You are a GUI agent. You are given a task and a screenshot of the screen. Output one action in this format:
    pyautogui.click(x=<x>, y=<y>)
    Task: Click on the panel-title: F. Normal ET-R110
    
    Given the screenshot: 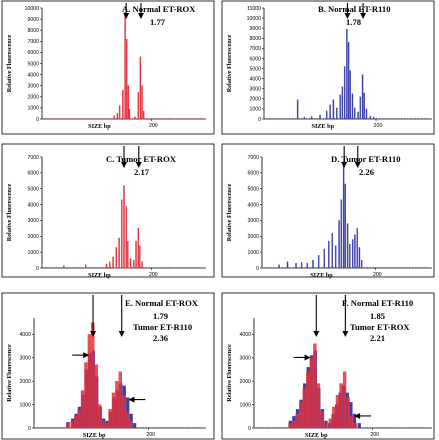 What is the action you would take?
    pyautogui.click(x=377, y=303)
    